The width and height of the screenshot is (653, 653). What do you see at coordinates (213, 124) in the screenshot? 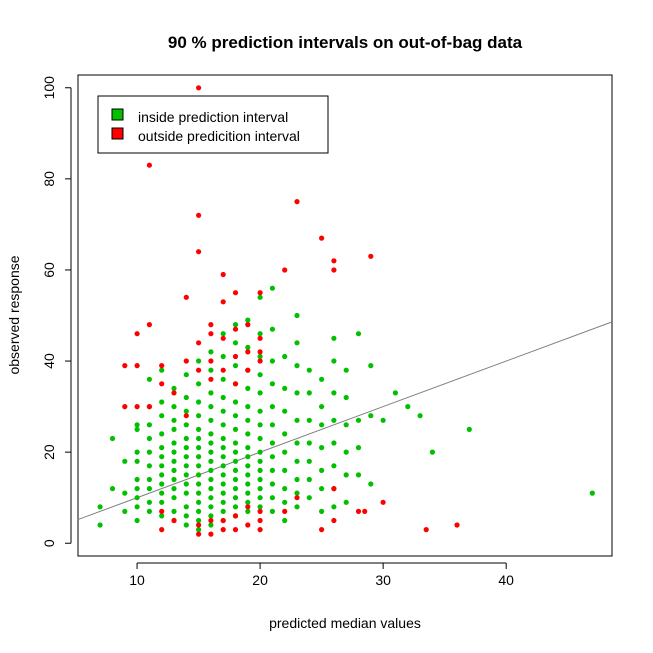
I see `legend-box` at bounding box center [213, 124].